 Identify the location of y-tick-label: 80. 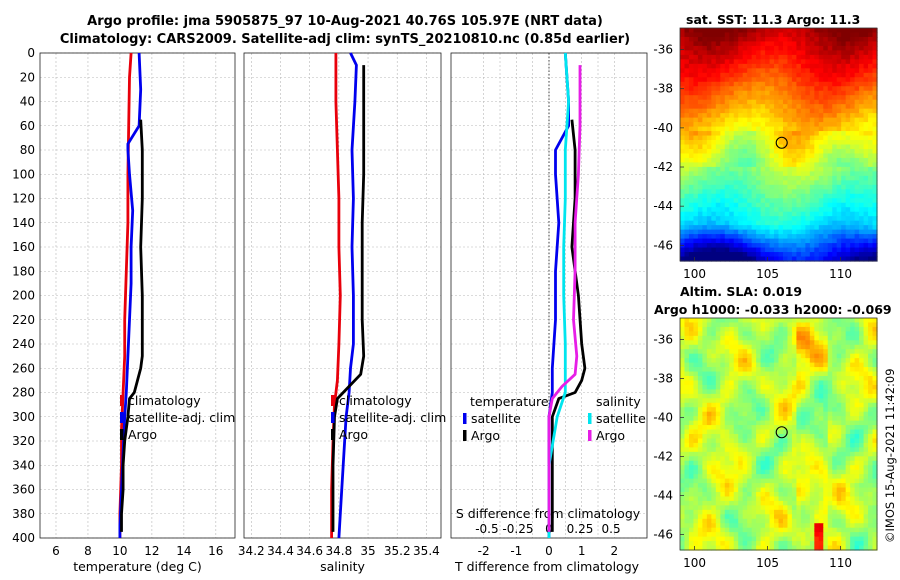
(27, 150).